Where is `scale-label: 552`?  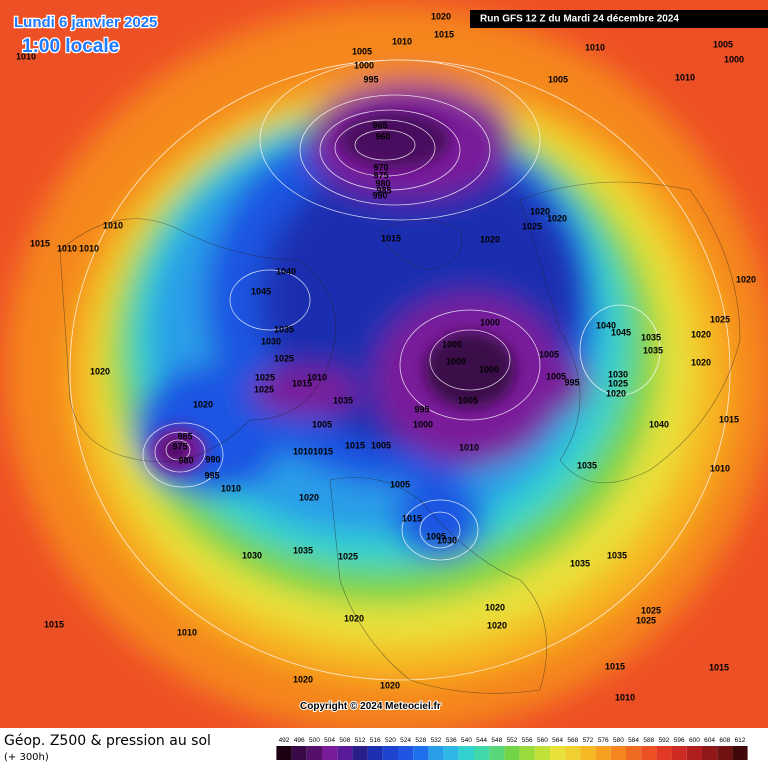 scale-label: 552 is located at coordinates (512, 740).